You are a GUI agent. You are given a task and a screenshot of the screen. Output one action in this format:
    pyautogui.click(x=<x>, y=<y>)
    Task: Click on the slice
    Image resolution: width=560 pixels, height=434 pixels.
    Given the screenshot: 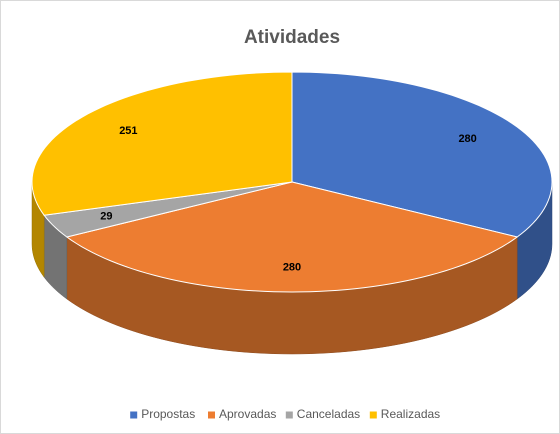 What is the action you would take?
    pyautogui.click(x=168, y=209)
    